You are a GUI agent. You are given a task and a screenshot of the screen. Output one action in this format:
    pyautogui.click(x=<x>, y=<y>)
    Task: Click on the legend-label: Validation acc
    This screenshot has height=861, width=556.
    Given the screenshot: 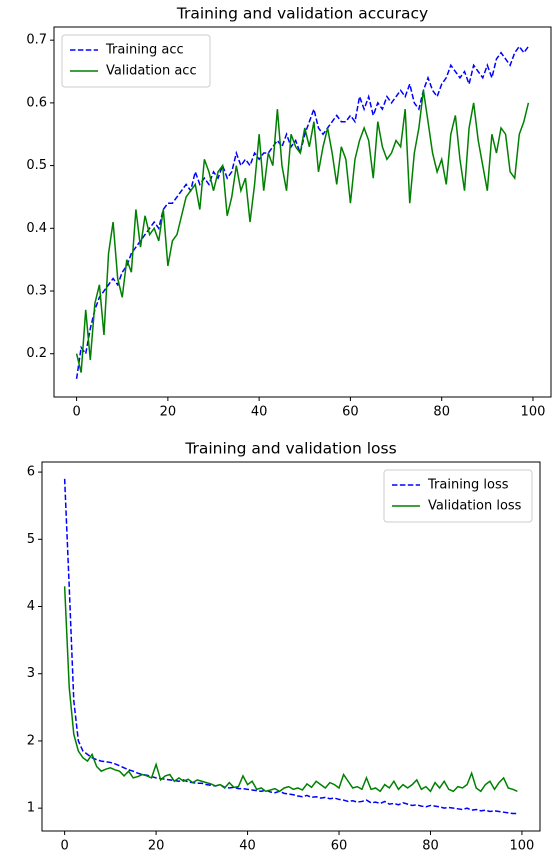 What is the action you would take?
    pyautogui.click(x=151, y=71)
    